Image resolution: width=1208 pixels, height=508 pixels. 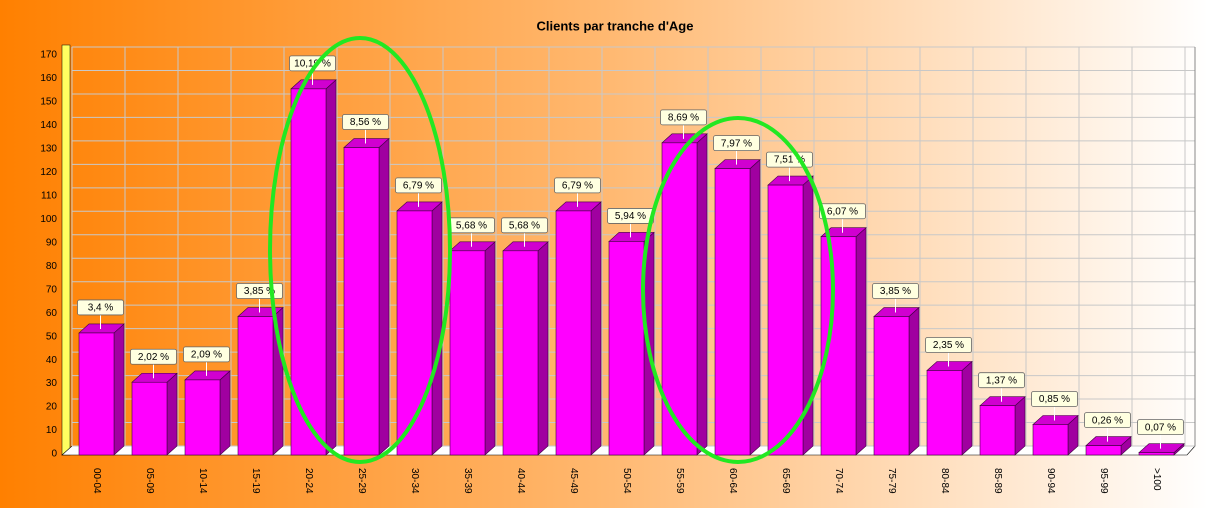 I want to click on y-tick-label: 50, so click(x=52, y=336).